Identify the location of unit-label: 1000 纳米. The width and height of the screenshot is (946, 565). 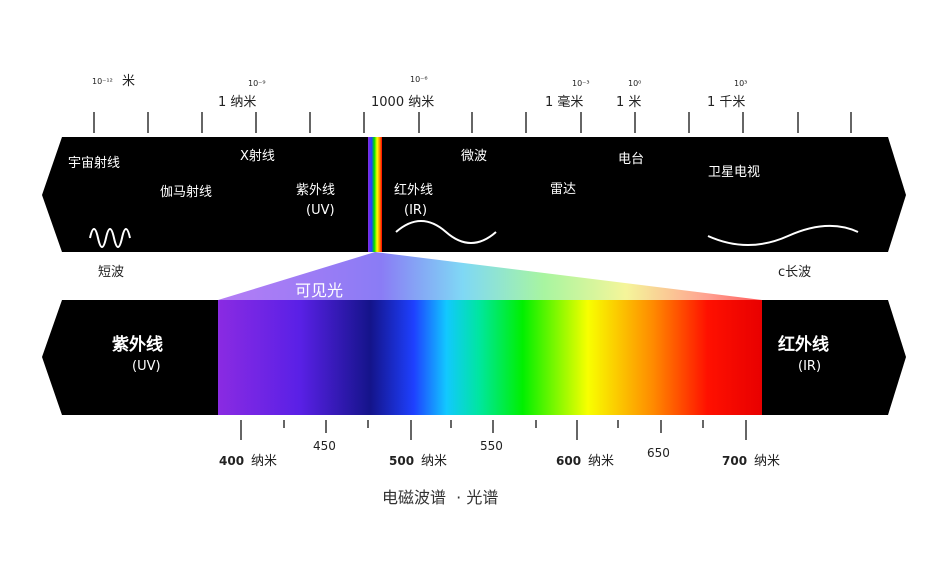
(402, 102).